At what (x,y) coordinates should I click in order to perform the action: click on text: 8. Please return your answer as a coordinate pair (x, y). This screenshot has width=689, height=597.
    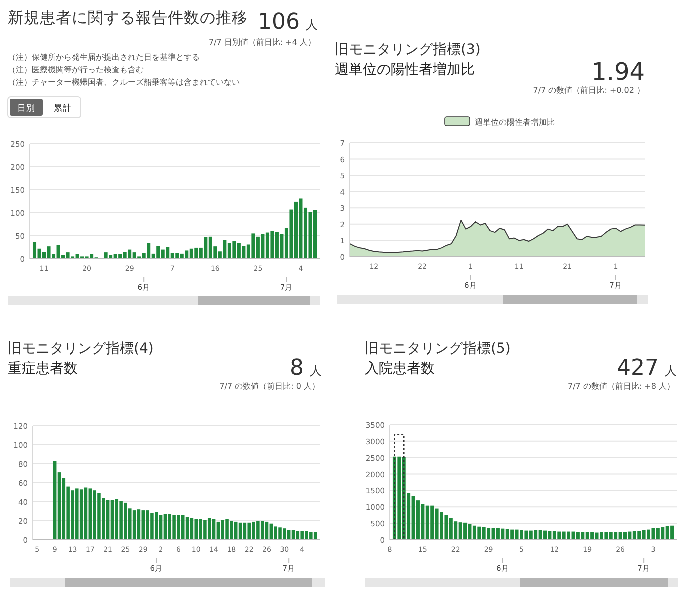
    Looking at the image, I should click on (297, 368).